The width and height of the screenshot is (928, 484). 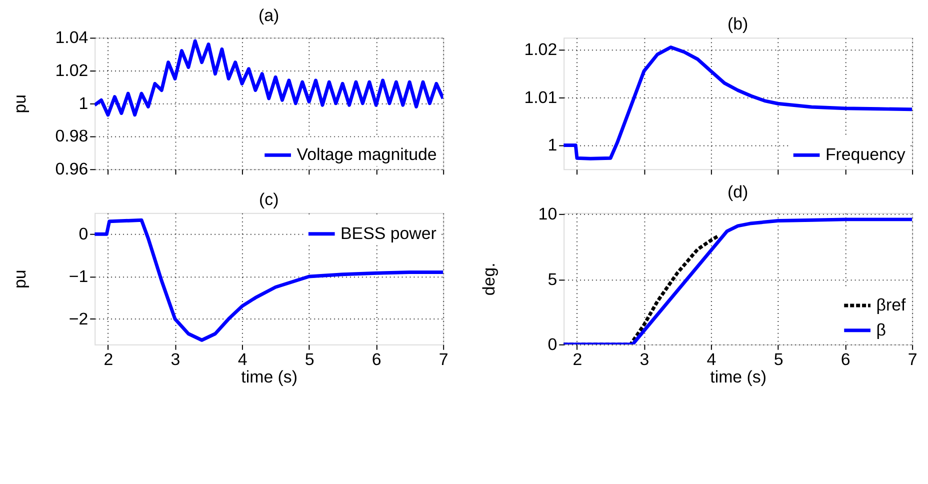 What do you see at coordinates (366, 154) in the screenshot?
I see `legend-label: Voltage magnitude` at bounding box center [366, 154].